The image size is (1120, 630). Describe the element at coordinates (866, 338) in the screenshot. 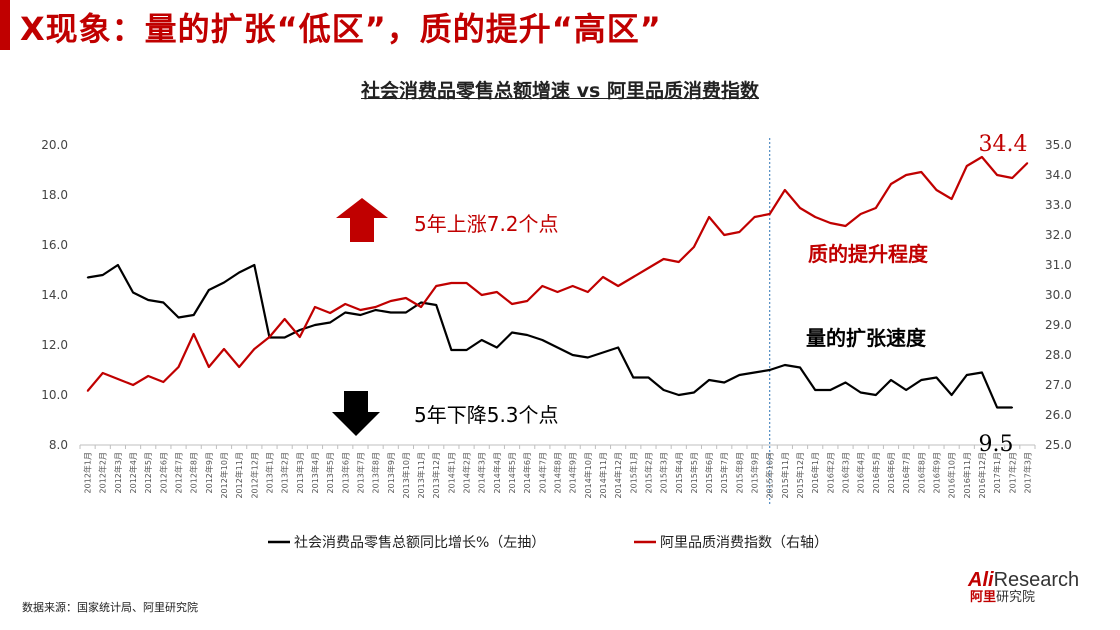

I see `quantity-label: 量的扩张速度` at that location.